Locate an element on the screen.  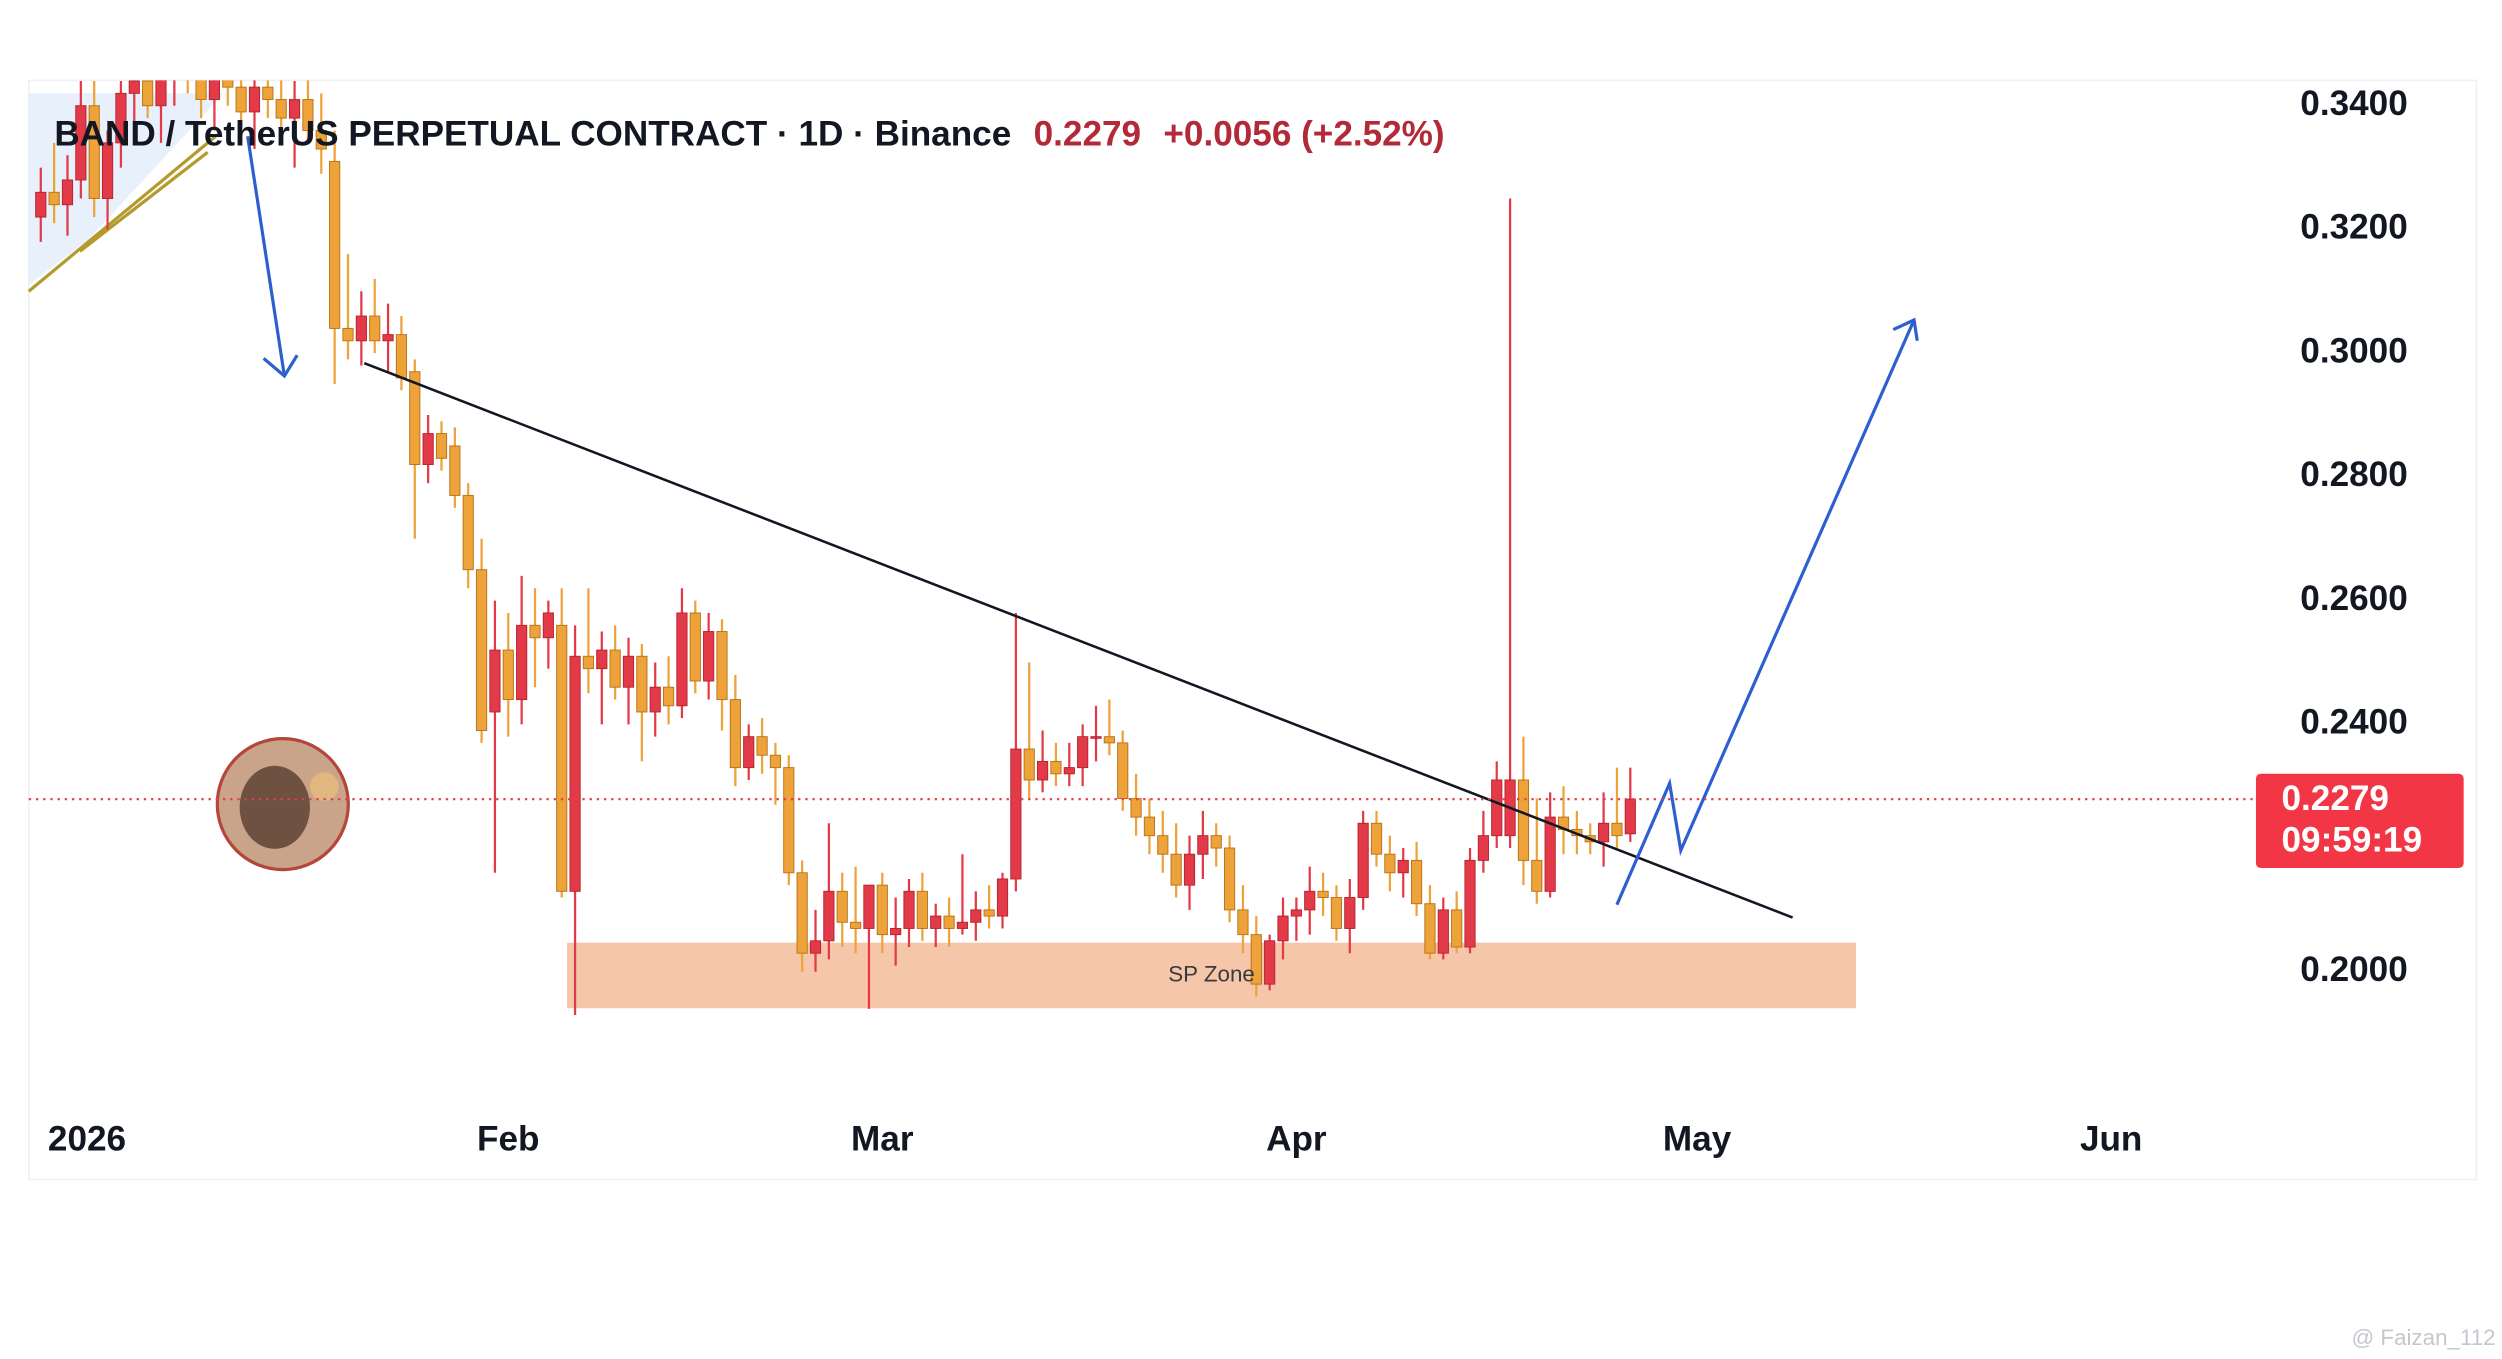
zone-label: SP Zone is located at coordinates (1211, 973).